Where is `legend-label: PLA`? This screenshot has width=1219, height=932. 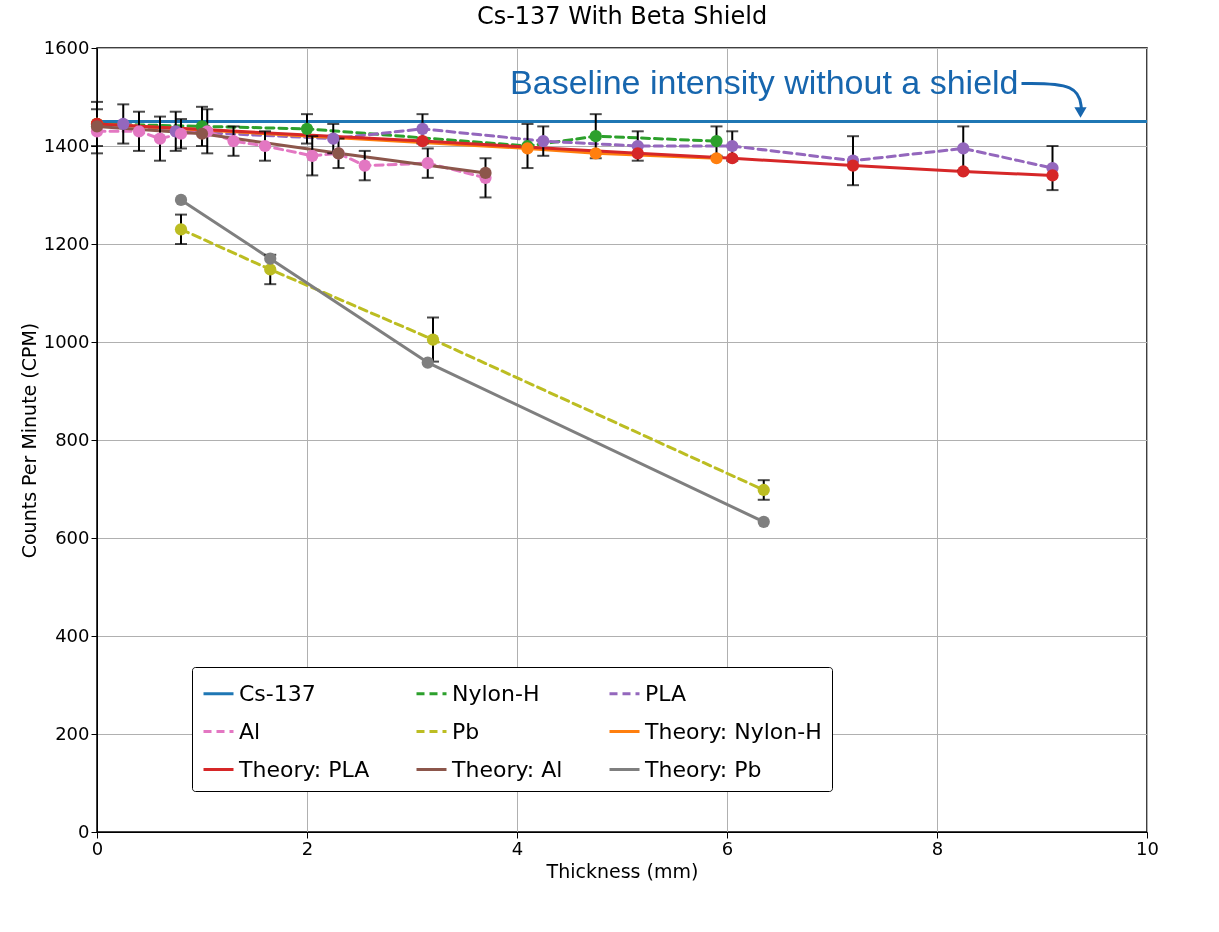
legend-label: PLA is located at coordinates (666, 693).